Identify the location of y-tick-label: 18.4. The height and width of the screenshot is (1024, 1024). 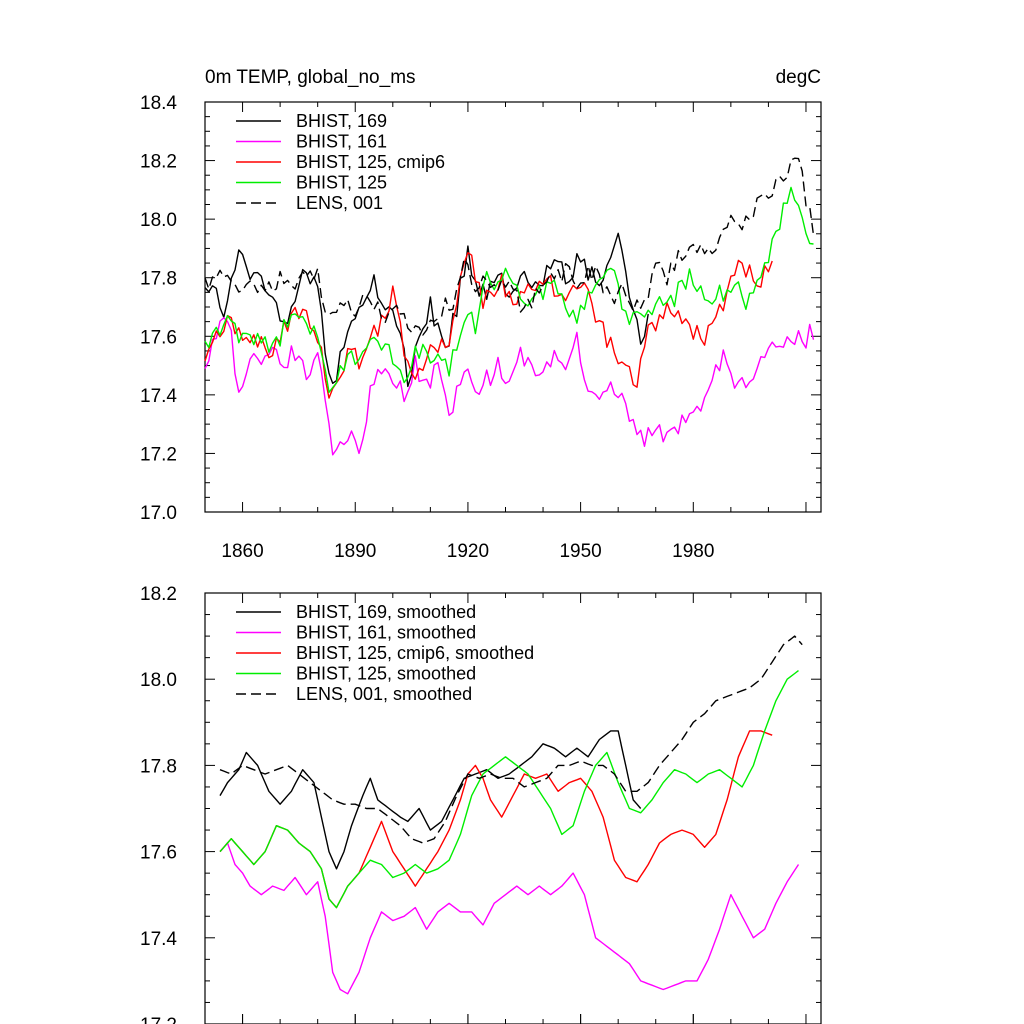
(158, 103).